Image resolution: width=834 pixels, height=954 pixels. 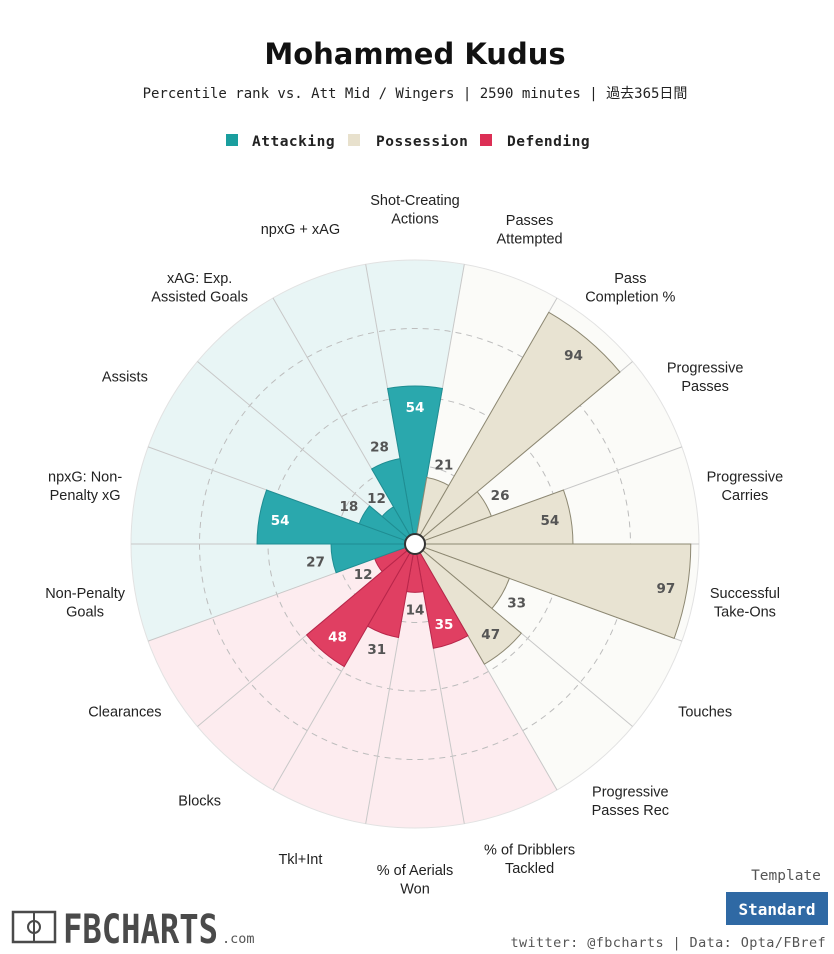 I want to click on chart-title: Mohammed Kudus, so click(x=414, y=54).